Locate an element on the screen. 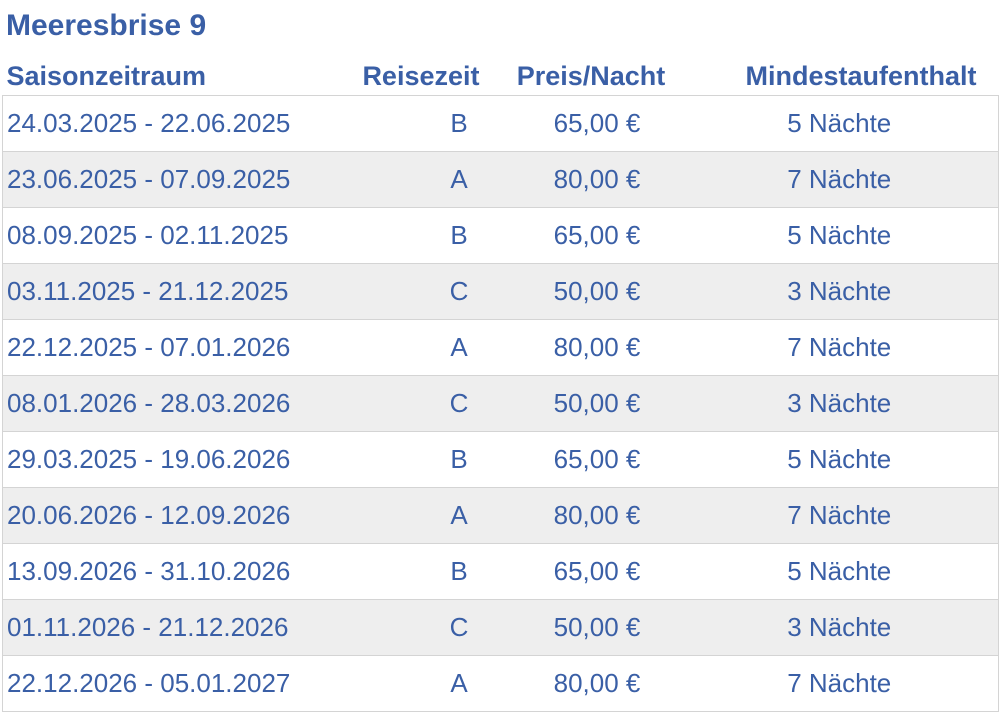 Image resolution: width=1000 pixels, height=716 pixels. season-period-cell: 03.11.2025 - 21.12.2025 is located at coordinates (157, 291).